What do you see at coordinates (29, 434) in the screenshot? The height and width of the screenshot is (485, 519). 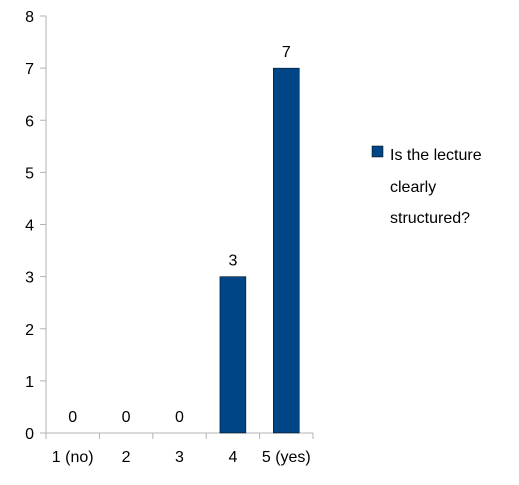 I see `y-tick-label: 0` at bounding box center [29, 434].